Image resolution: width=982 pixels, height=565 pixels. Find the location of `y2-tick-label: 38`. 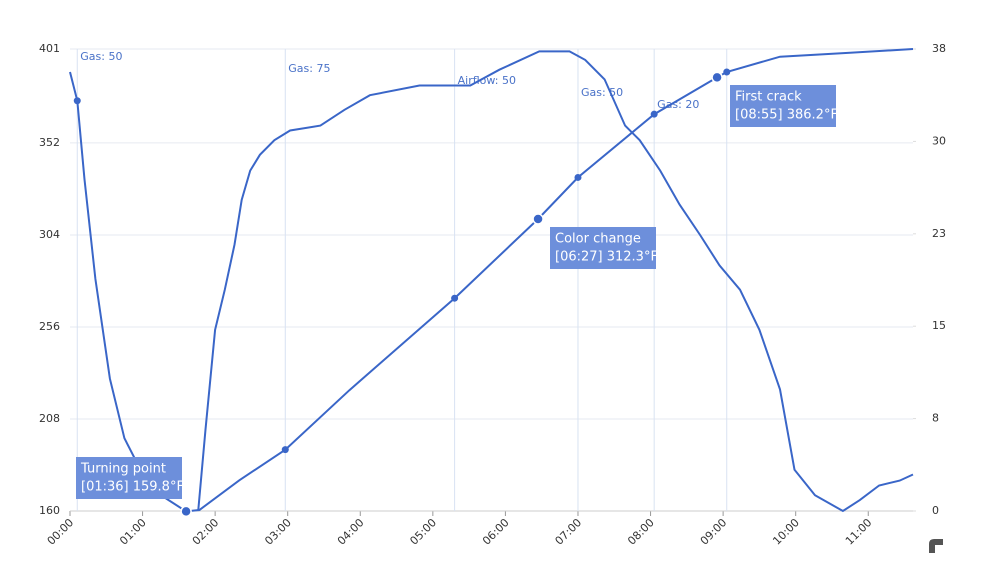

y2-tick-label: 38 is located at coordinates (939, 48).